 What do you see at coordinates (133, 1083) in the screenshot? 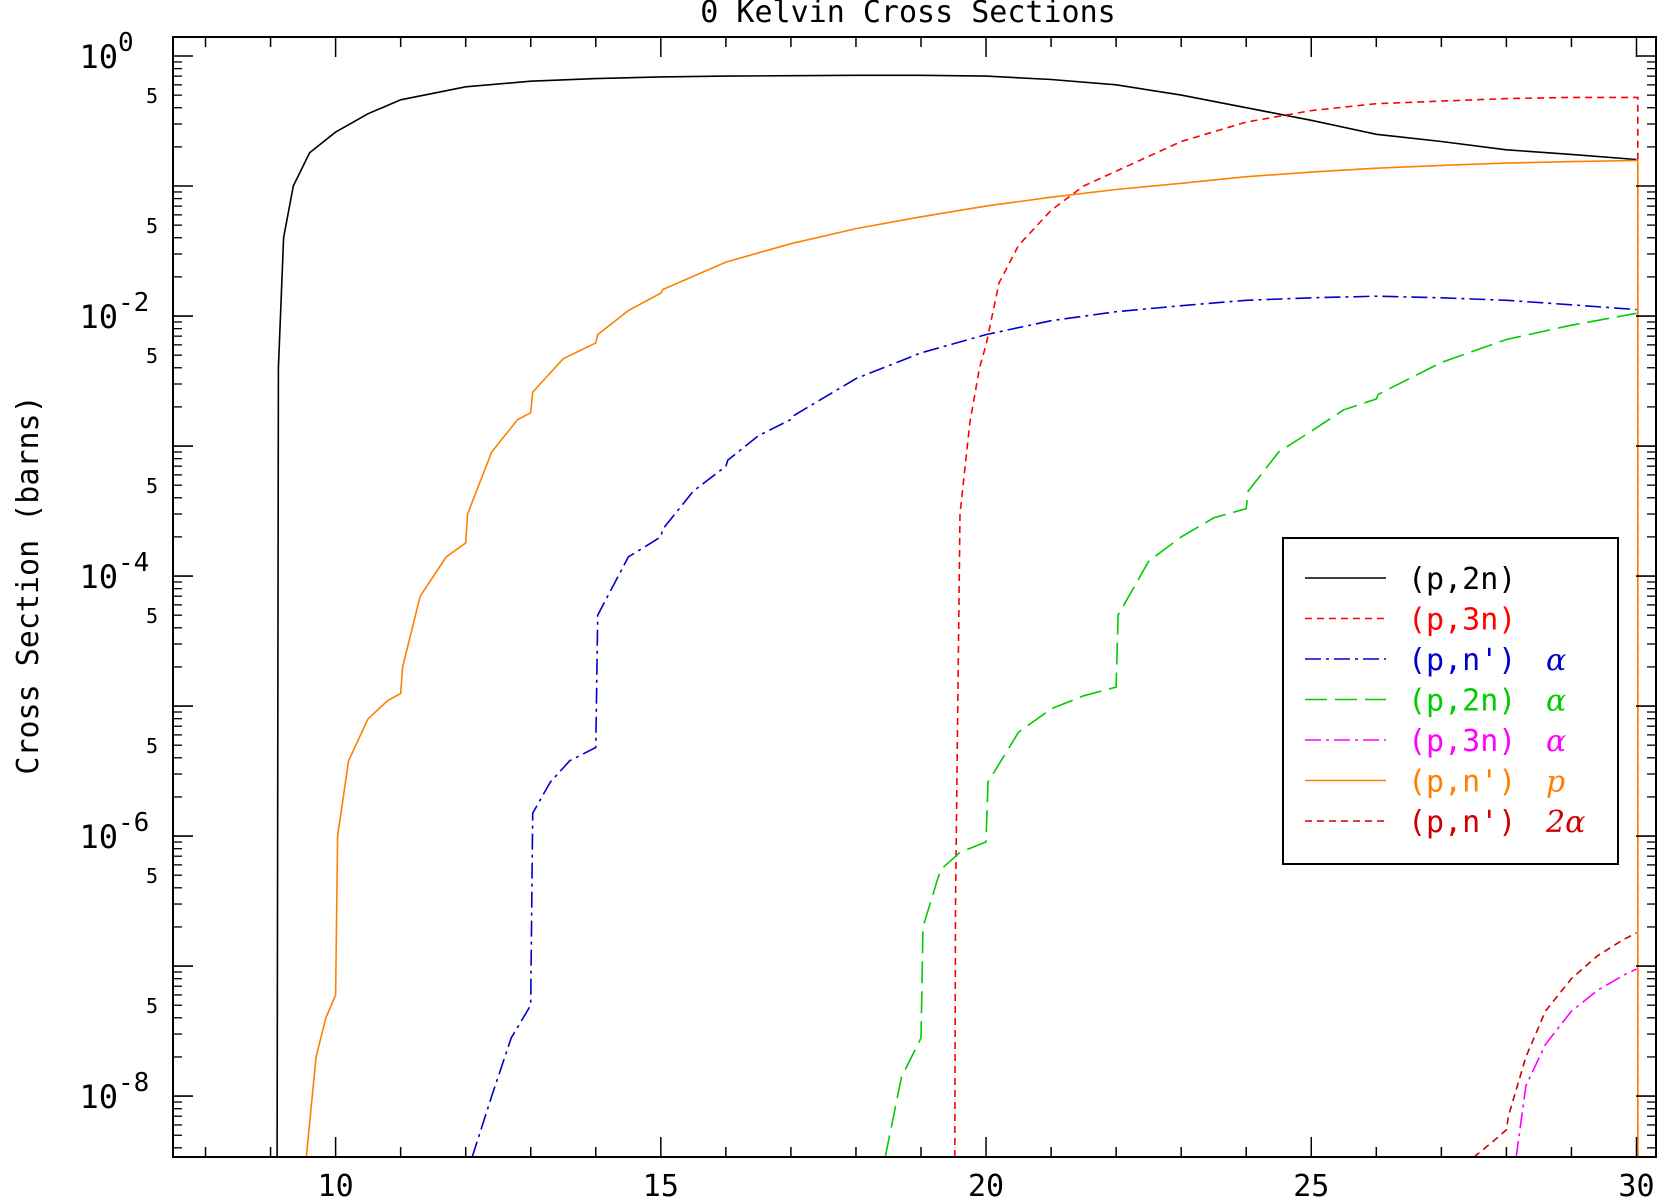
I see `y-tick-label-exponent: -8` at bounding box center [133, 1083].